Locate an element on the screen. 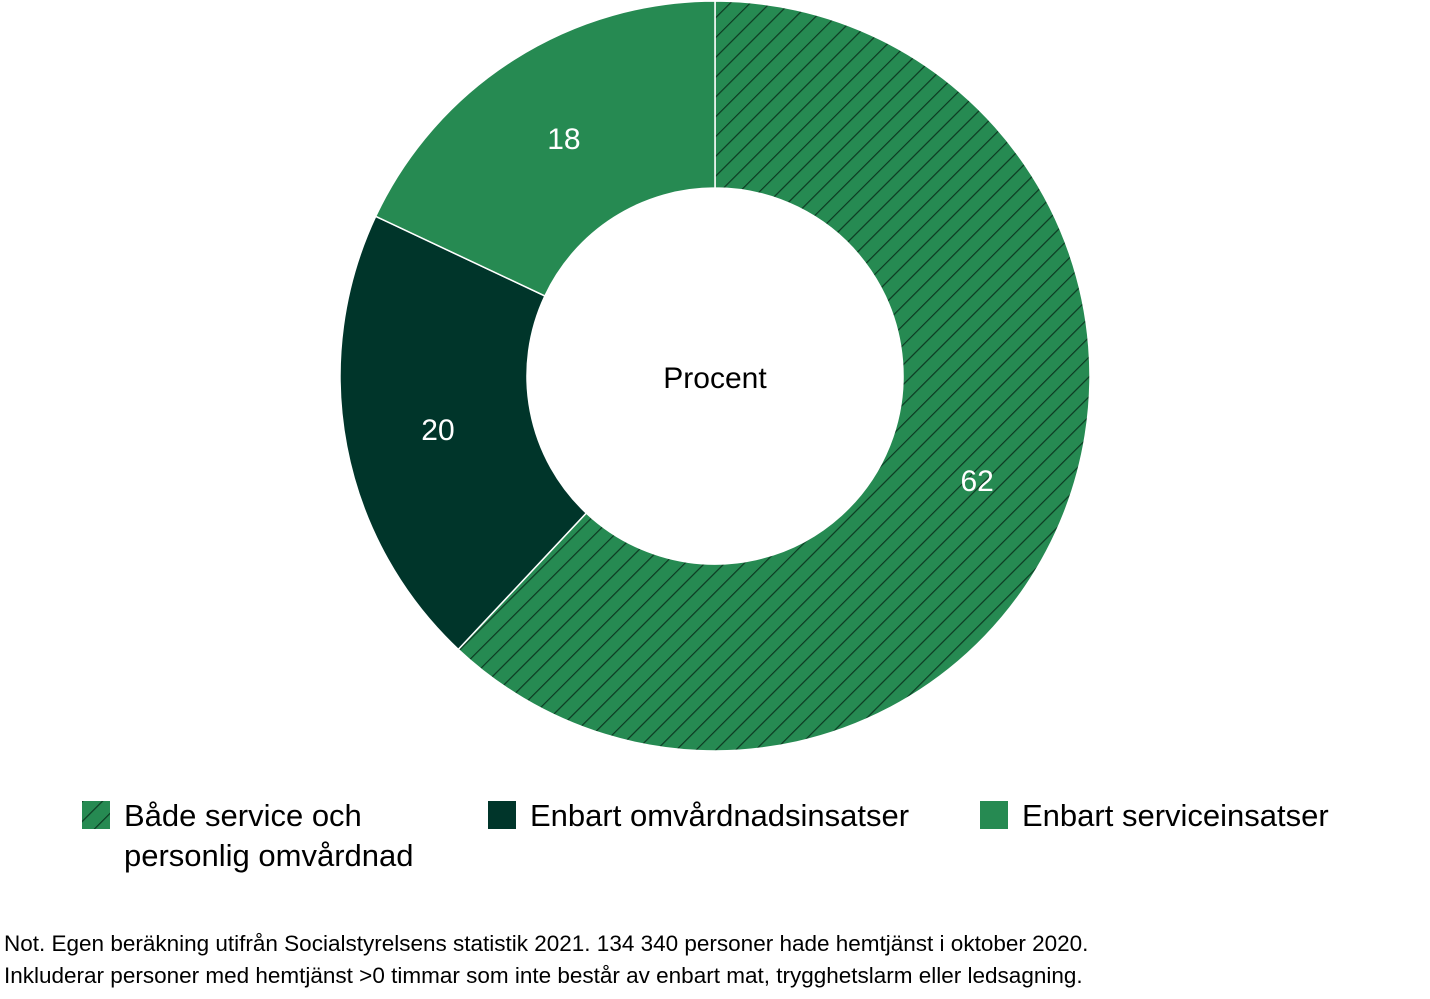 The height and width of the screenshot is (999, 1430). legend-item-enbart-omvardnad: Enbart omvårdnadsinsatser is located at coordinates (698, 816).